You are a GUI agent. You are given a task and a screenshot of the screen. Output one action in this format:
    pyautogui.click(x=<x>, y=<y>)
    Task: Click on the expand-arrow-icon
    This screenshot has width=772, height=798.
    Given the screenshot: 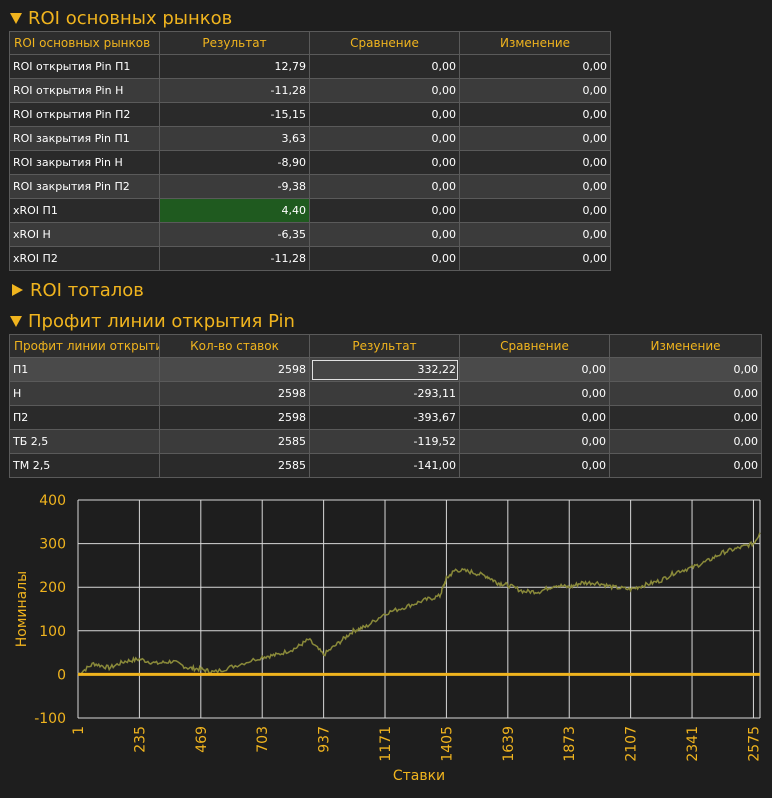 What is the action you would take?
    pyautogui.click(x=17, y=290)
    